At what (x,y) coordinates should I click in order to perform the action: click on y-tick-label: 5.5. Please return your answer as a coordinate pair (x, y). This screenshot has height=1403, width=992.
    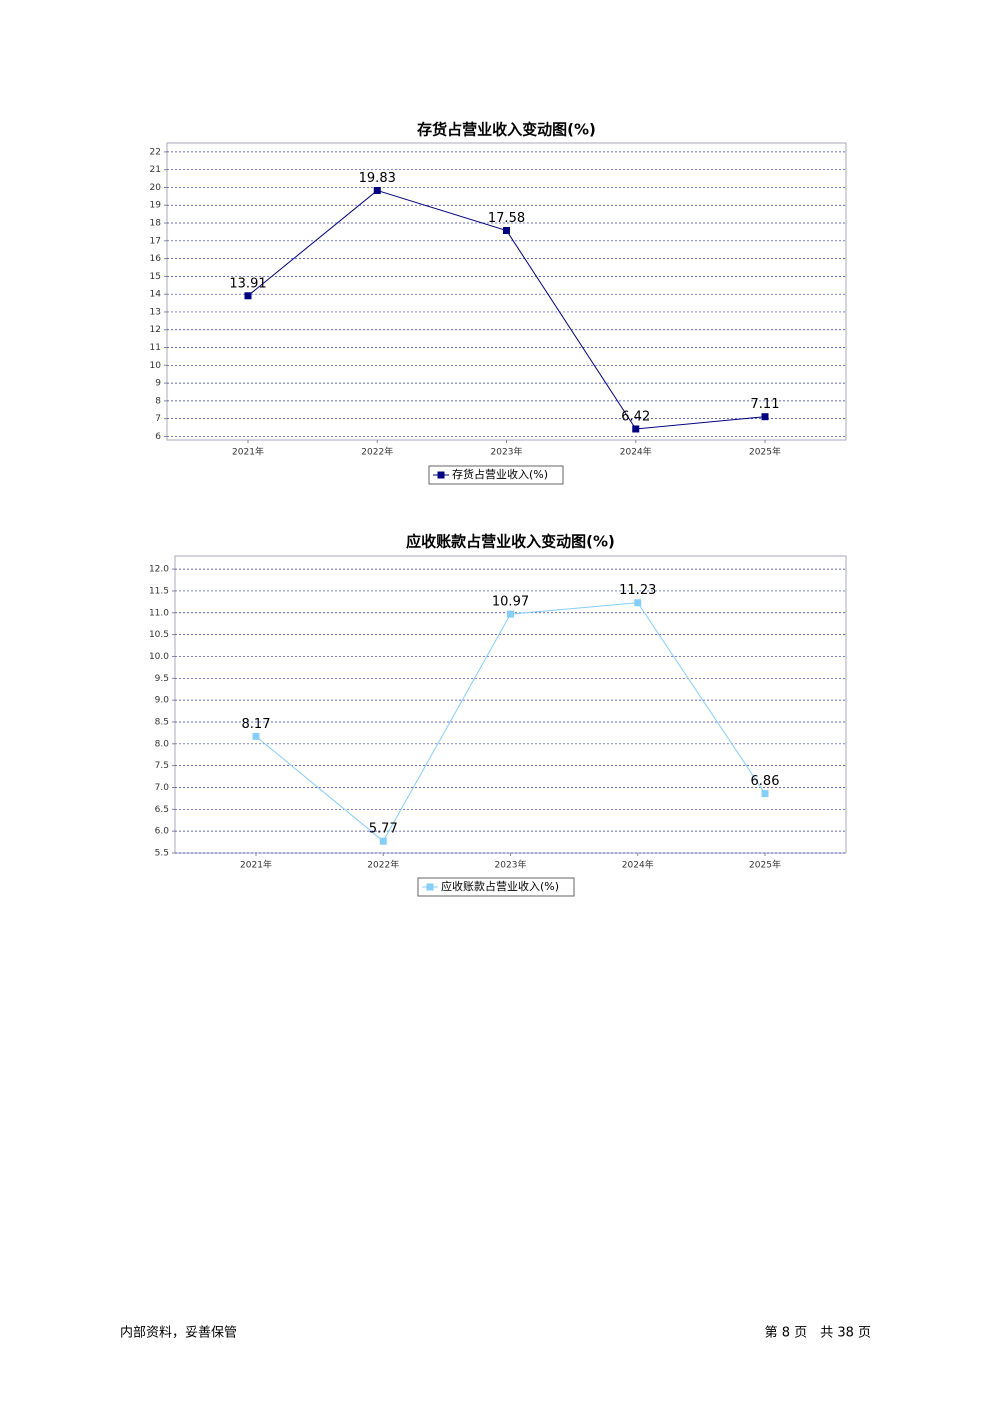
    Looking at the image, I should click on (162, 854).